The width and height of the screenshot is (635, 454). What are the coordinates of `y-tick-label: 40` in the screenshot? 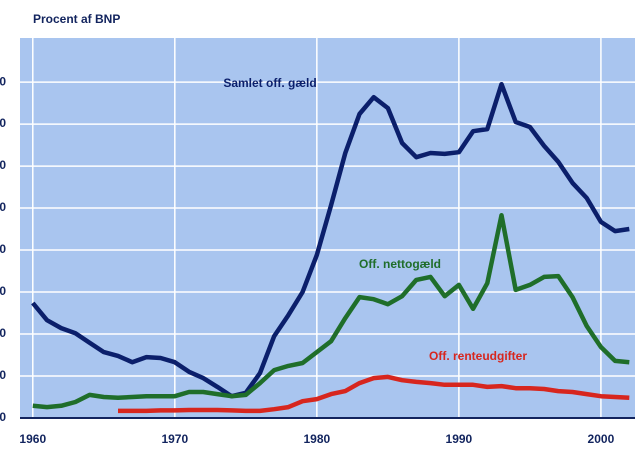 It's located at (3, 249).